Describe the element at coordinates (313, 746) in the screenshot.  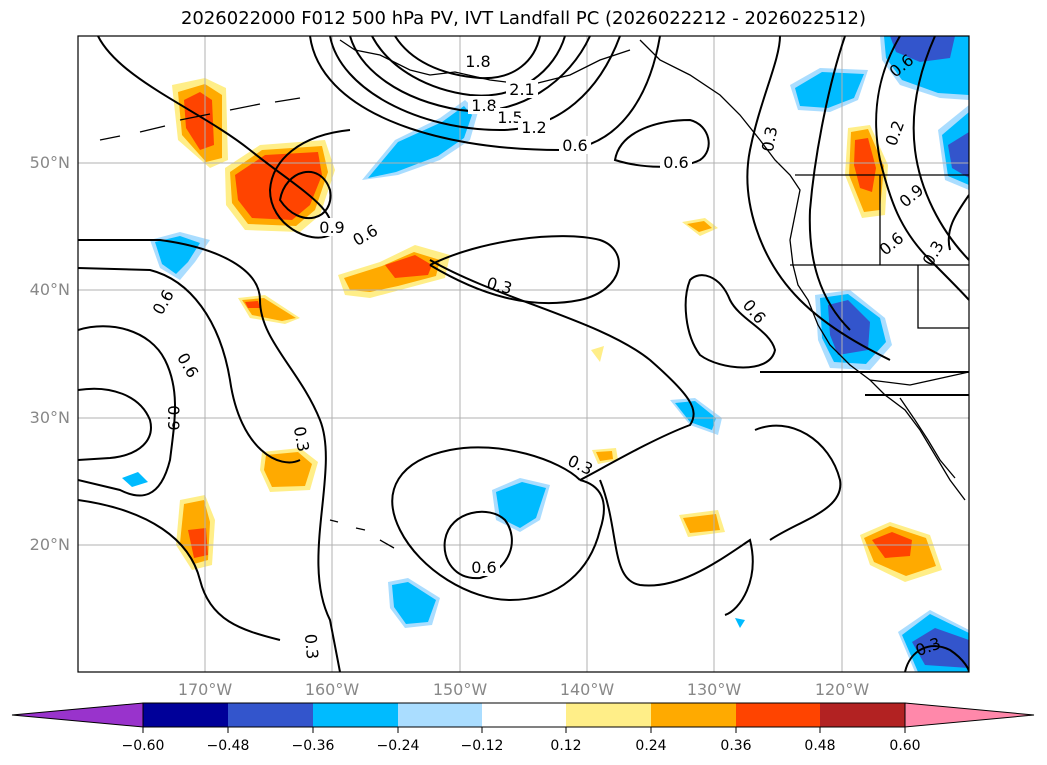
I see `colorbar-tick-label: −0.36` at that location.